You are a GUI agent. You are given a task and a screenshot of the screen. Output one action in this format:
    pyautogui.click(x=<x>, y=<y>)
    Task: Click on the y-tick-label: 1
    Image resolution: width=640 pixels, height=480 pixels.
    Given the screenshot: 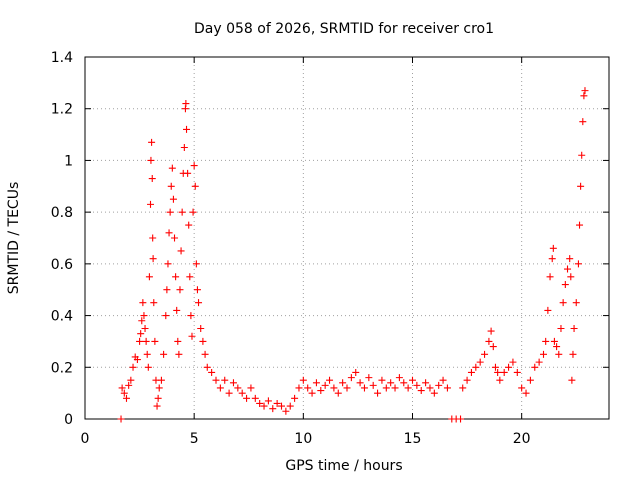 What is the action you would take?
    pyautogui.click(x=68, y=161)
    